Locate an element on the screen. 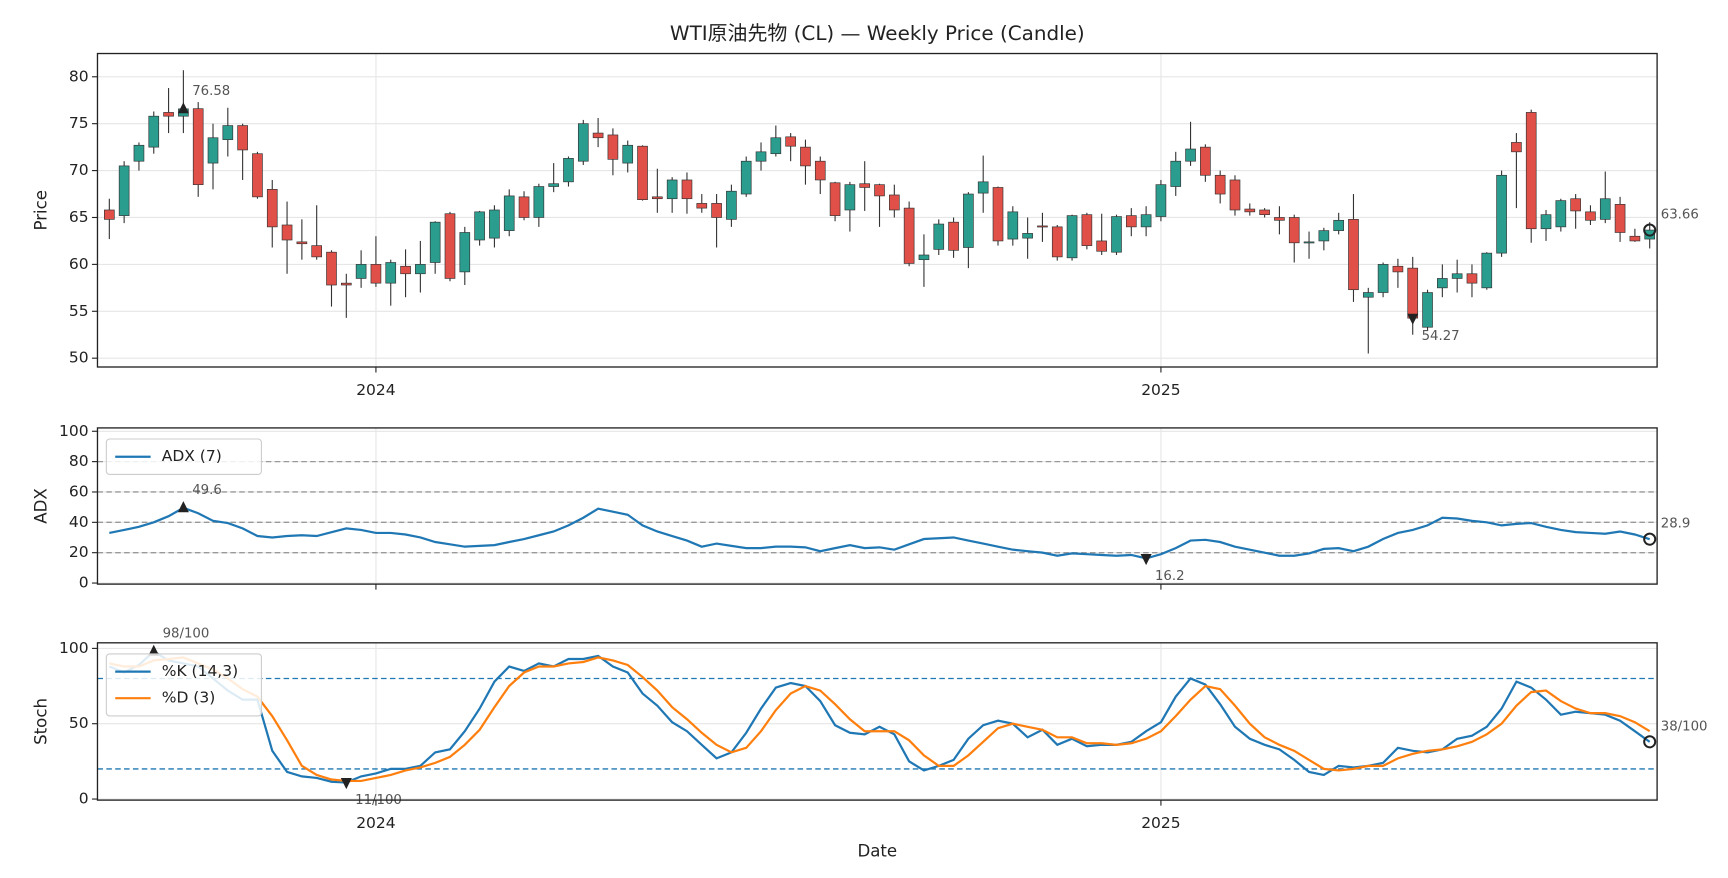  annotation-label: 28.9 is located at coordinates (1676, 524).